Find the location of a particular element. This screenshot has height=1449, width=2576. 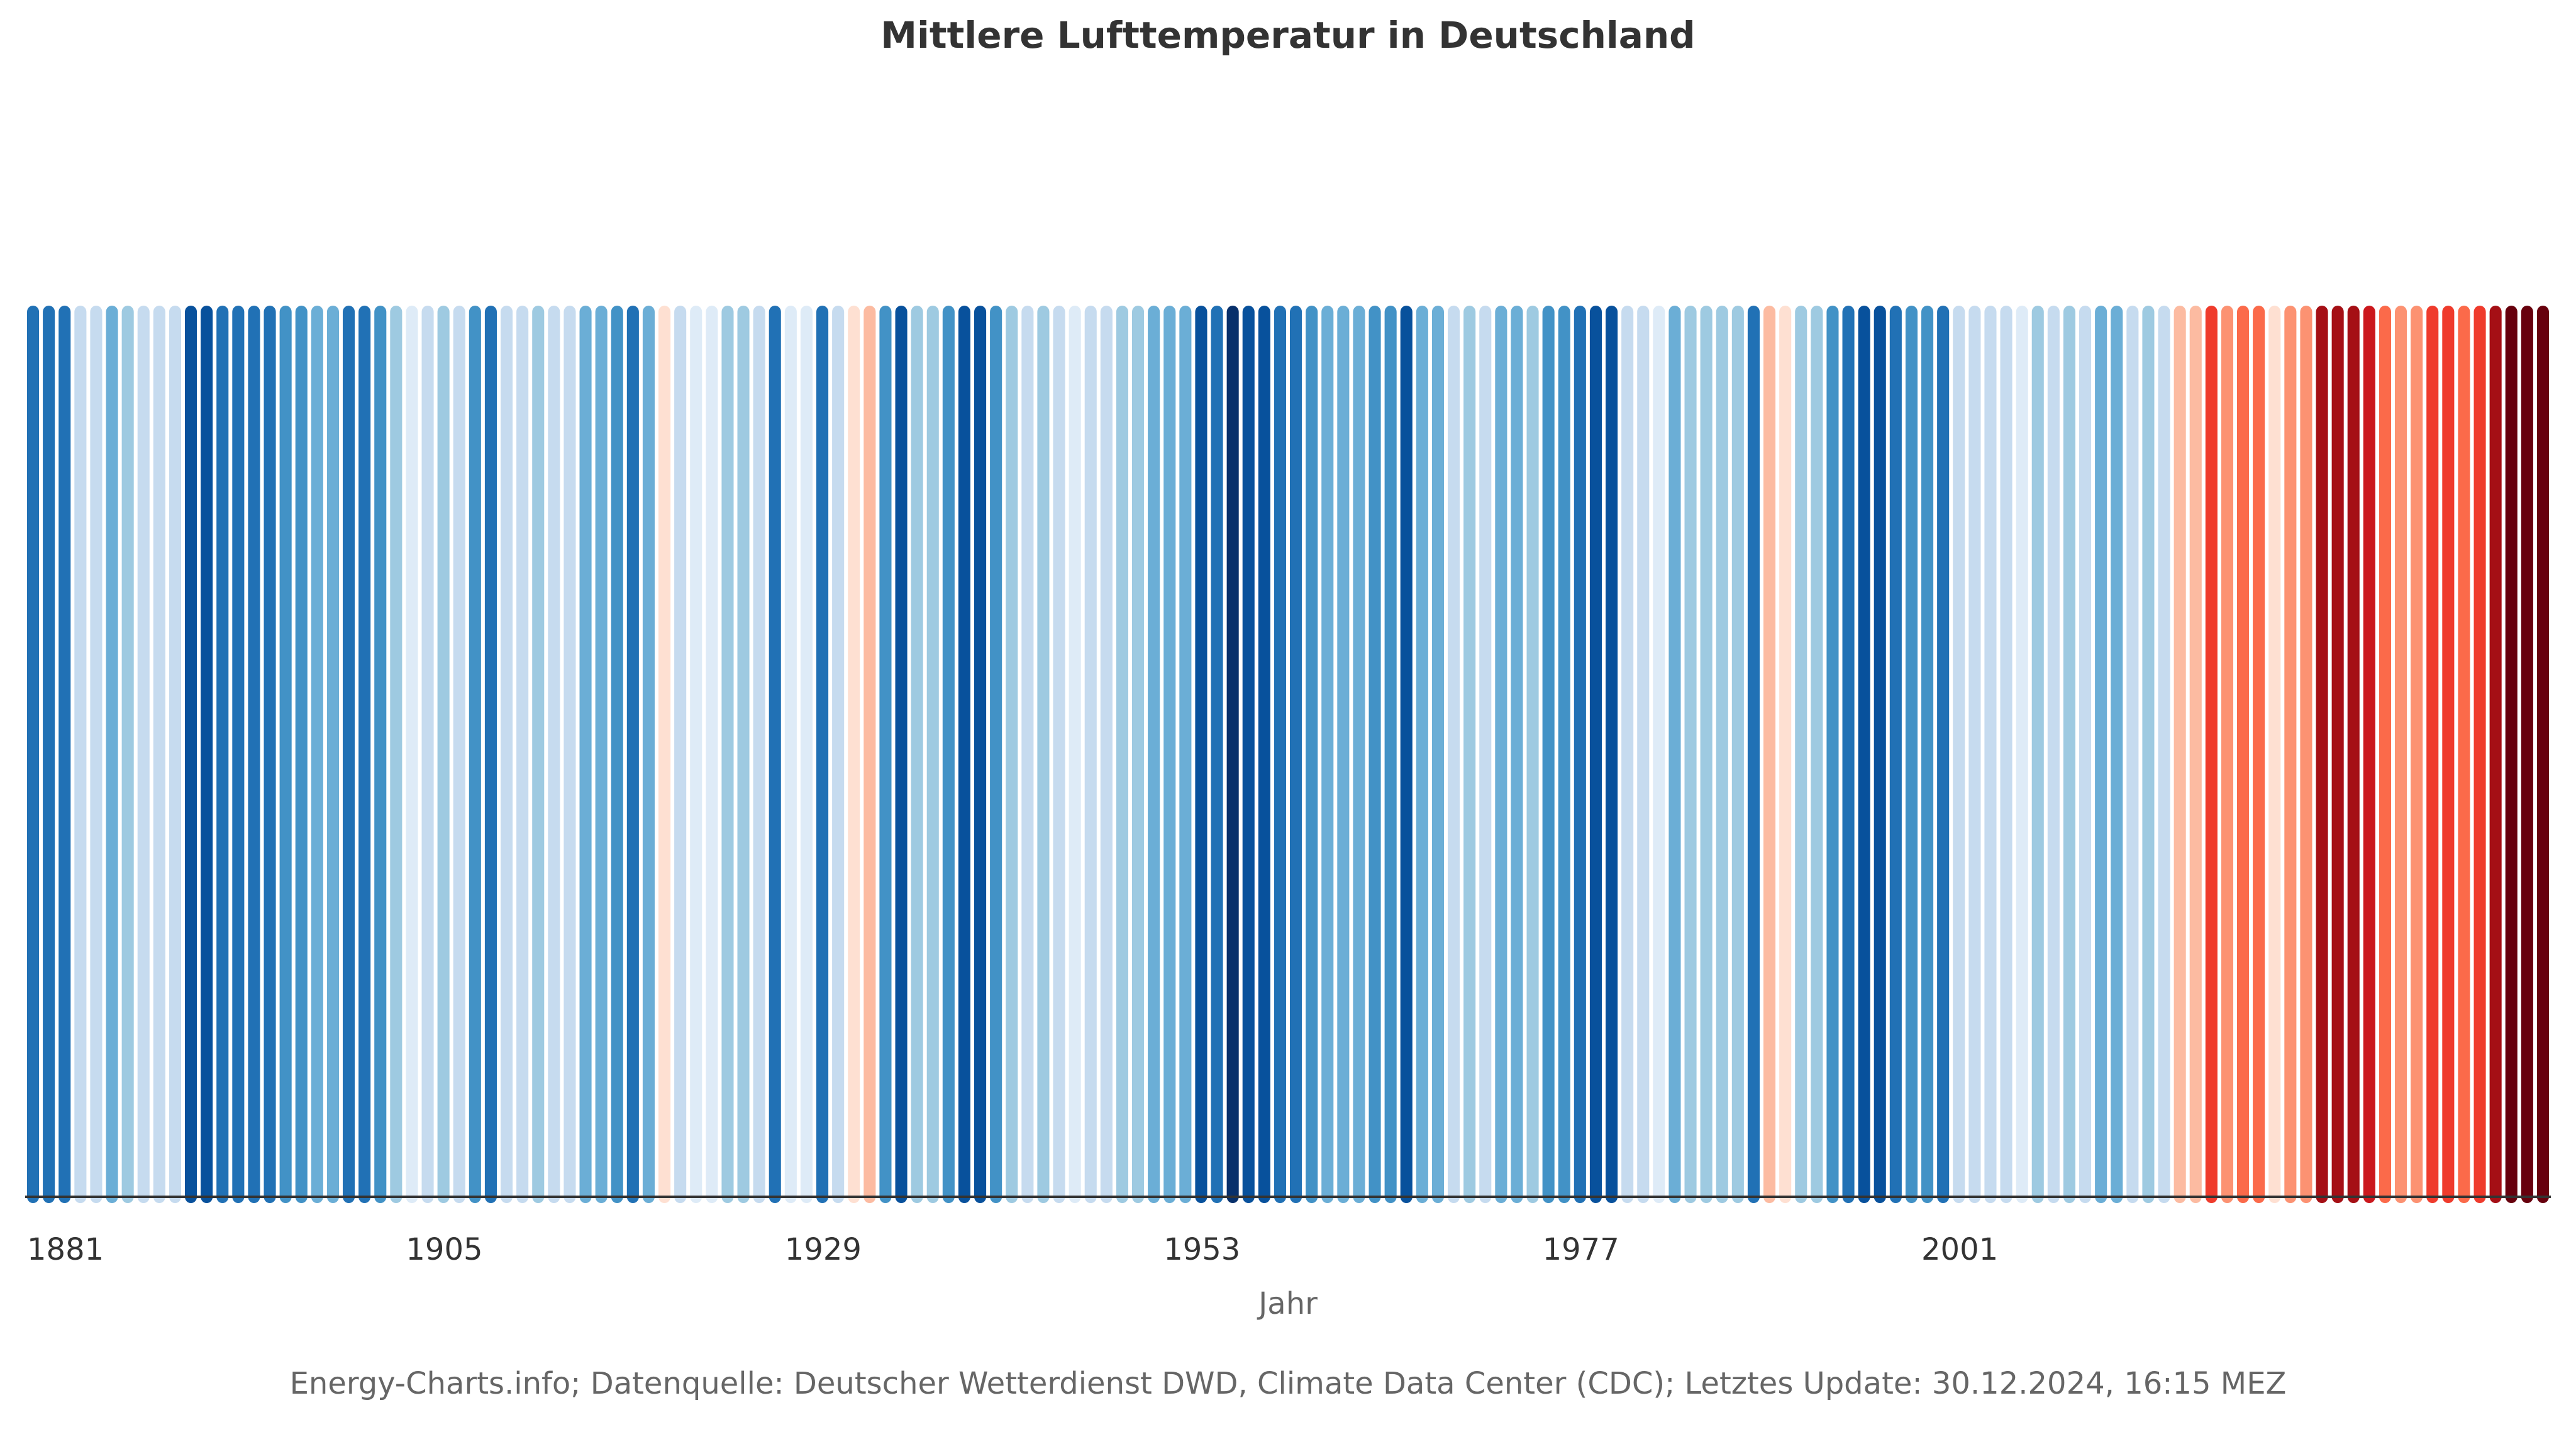

stripe-1996 is located at coordinates (1848, 754).